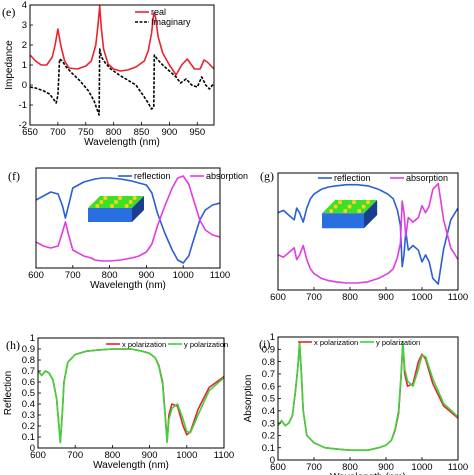 This screenshot has width=474, height=475. I want to click on metasurface-inset-g, so click(350, 214).